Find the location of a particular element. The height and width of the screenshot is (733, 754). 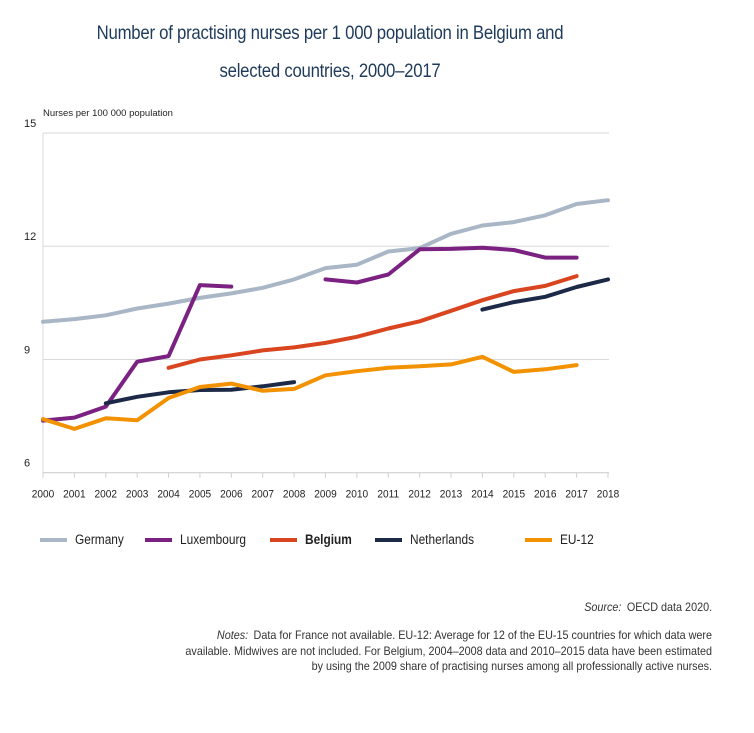

x-tick-label: 2002 is located at coordinates (106, 494).